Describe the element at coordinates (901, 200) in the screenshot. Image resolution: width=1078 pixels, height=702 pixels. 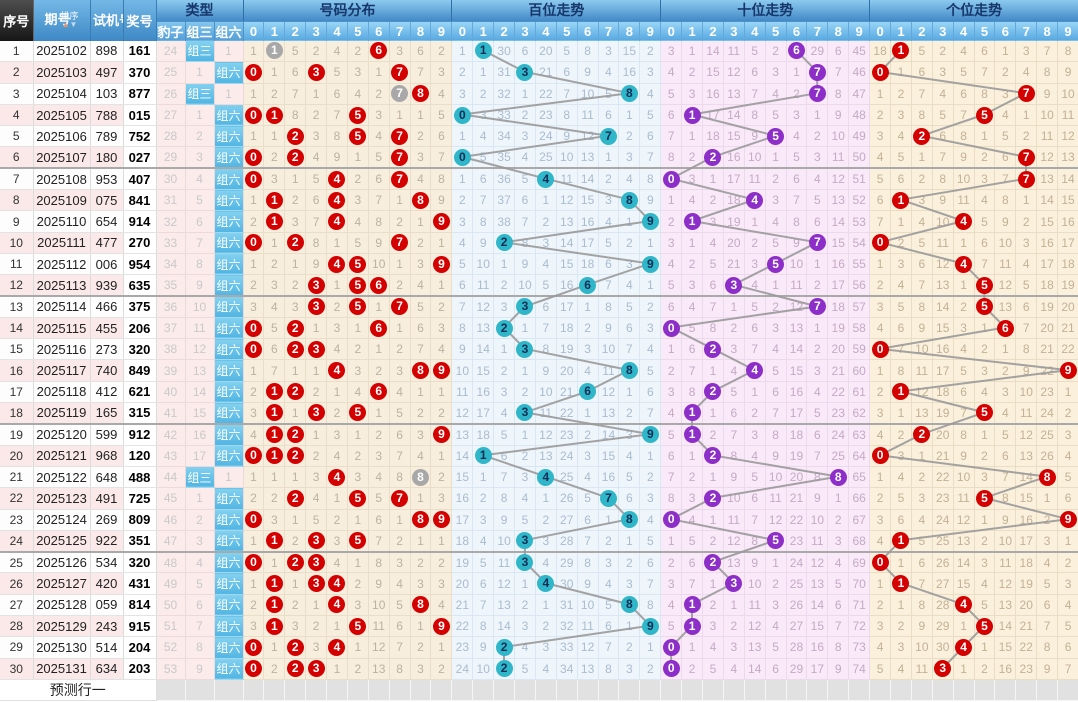
I see `hit-circle: 1` at that location.